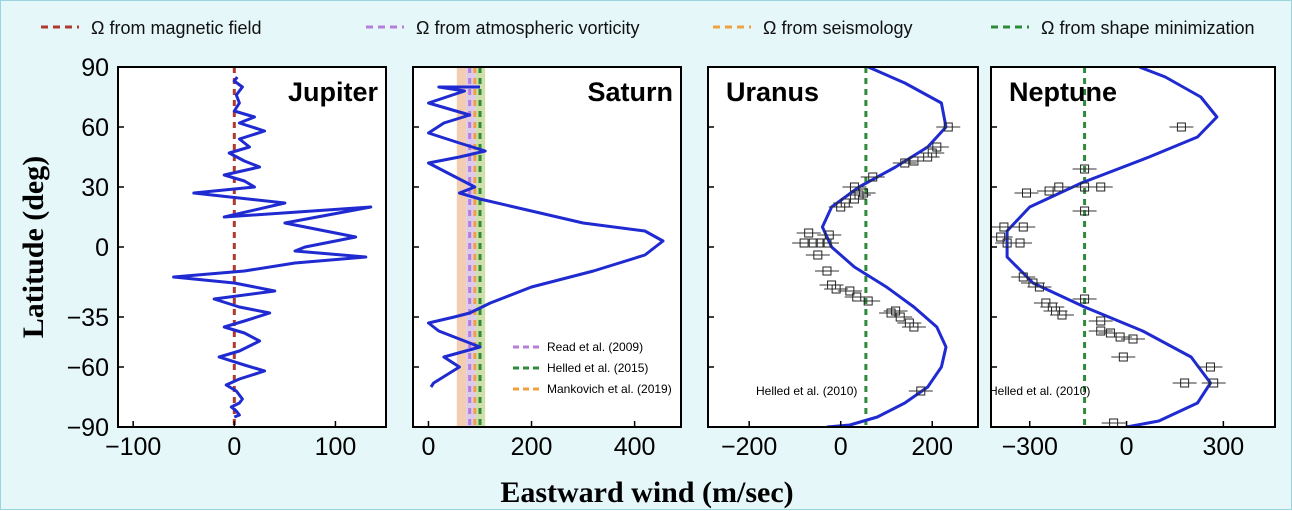  What do you see at coordinates (838, 28) in the screenshot?
I see `legend-label: Ω from seismology` at bounding box center [838, 28].